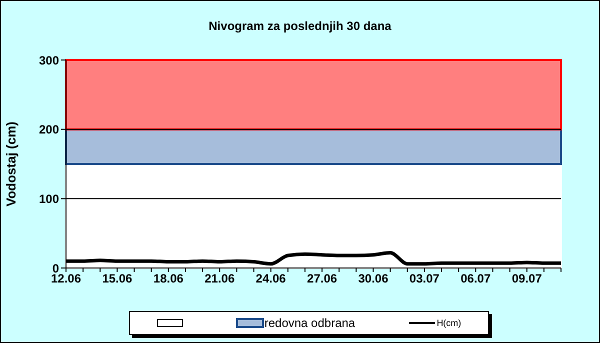 Image resolution: width=600 pixels, height=343 pixels. I want to click on x-tick-label: 30.06, so click(373, 279).